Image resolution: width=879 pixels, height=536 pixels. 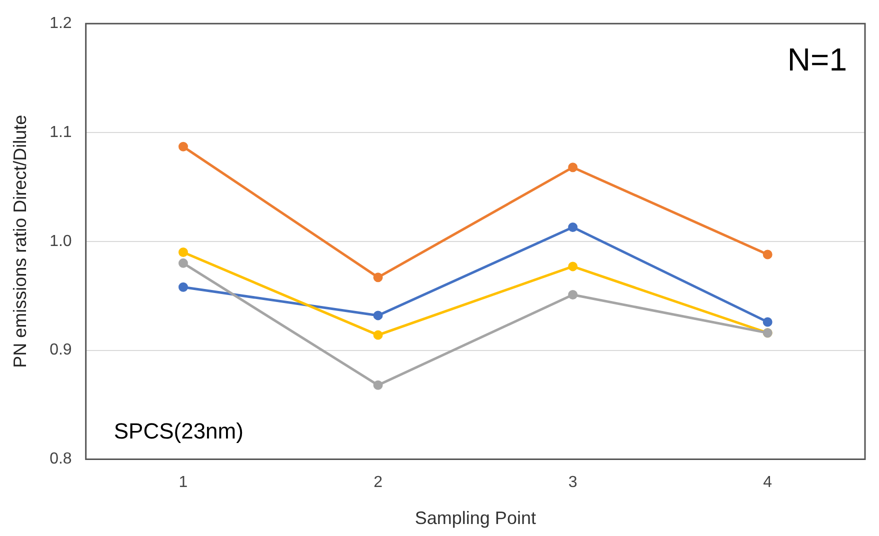 I want to click on x-tick-label: 3, so click(x=573, y=483).